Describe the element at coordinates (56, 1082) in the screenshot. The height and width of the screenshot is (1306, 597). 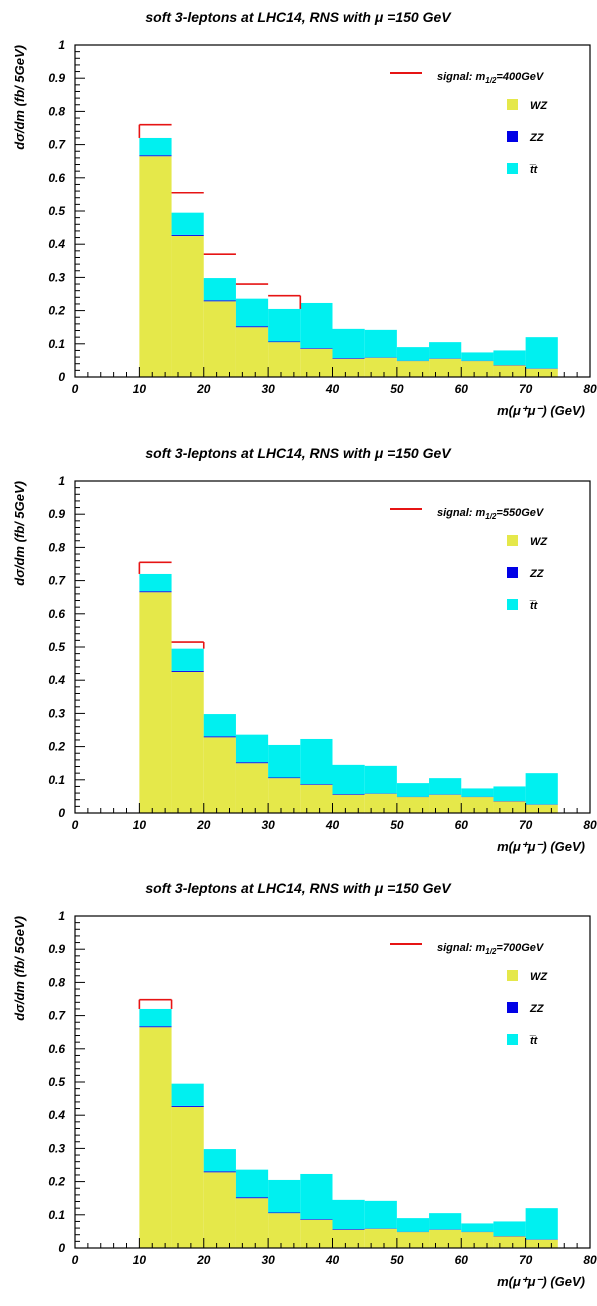
I see `y-tick-label: 0.5` at that location.